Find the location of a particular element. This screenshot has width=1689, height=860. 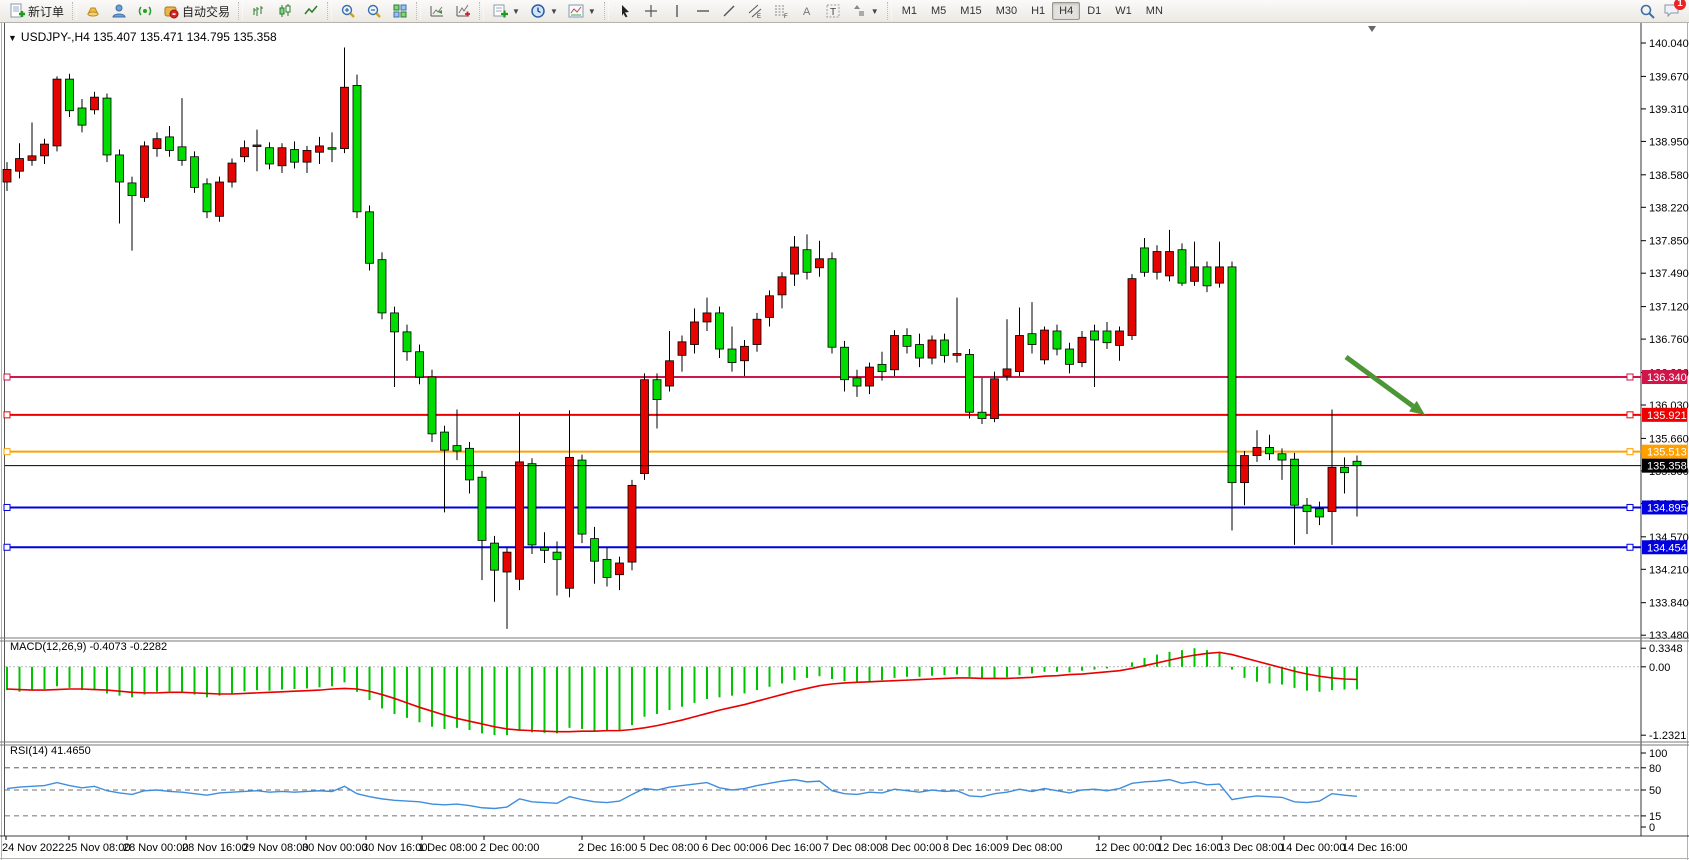

bar-chart-button is located at coordinates (259, 11).